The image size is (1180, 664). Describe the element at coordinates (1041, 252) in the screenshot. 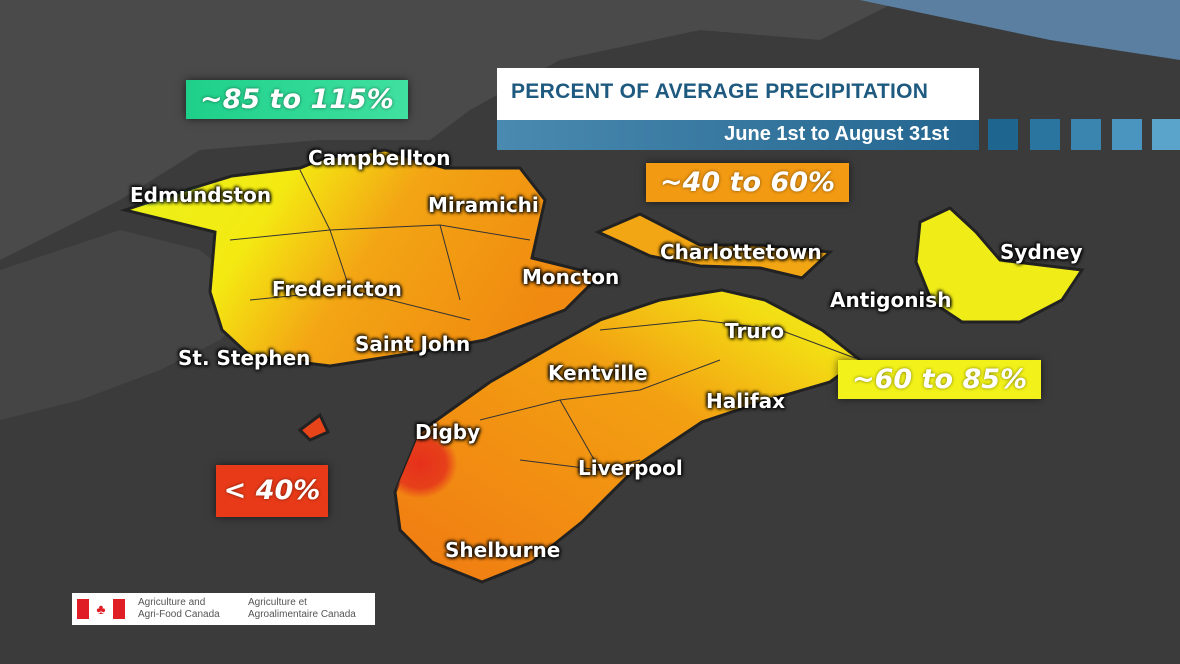

I see `city-label: Sydney` at that location.